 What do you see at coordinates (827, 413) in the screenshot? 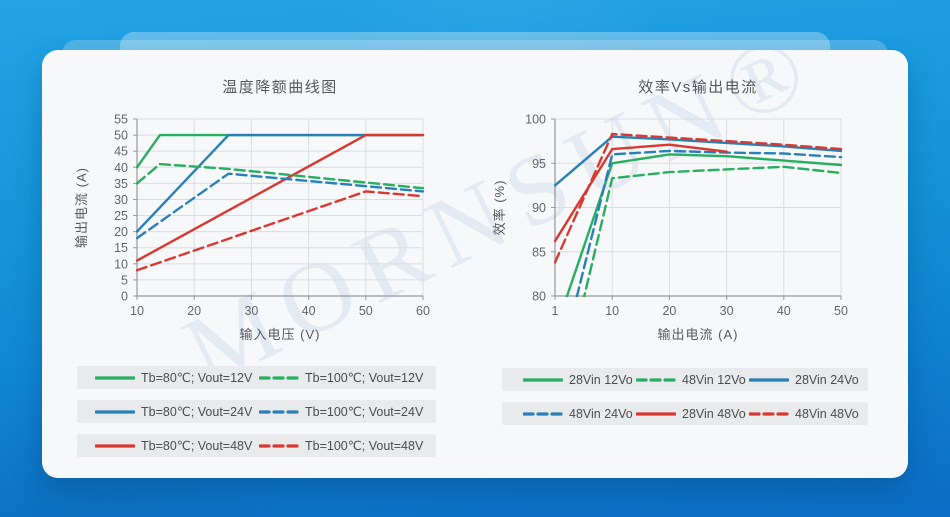
I see `legend-label: 48Vin 48Vo` at bounding box center [827, 413].